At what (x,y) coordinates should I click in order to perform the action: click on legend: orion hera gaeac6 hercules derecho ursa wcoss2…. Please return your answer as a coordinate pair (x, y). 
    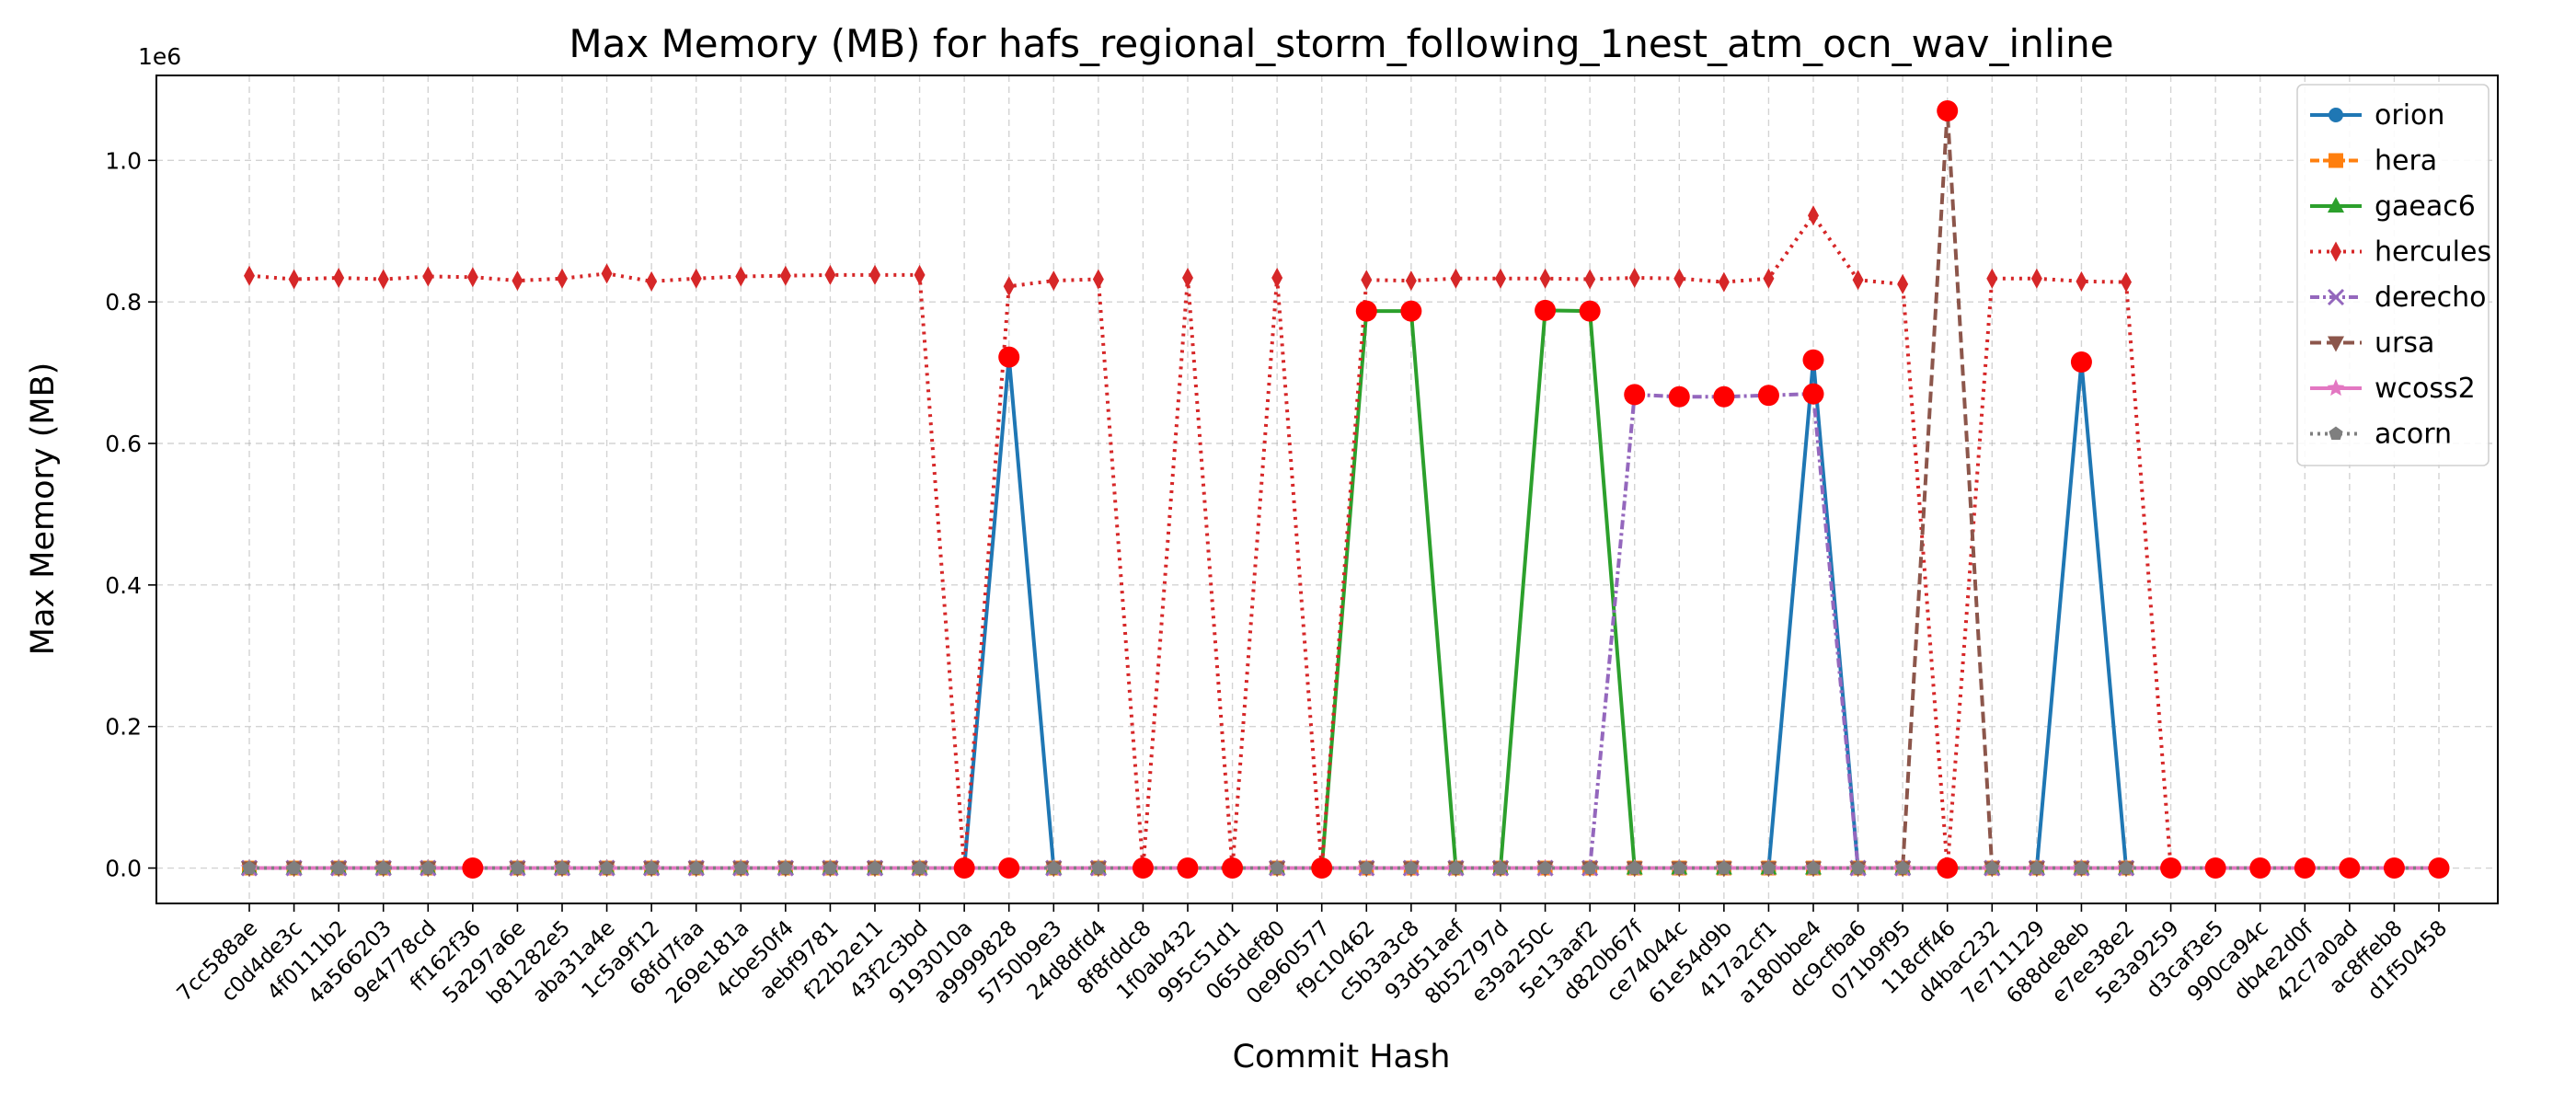
    Looking at the image, I should click on (2393, 275).